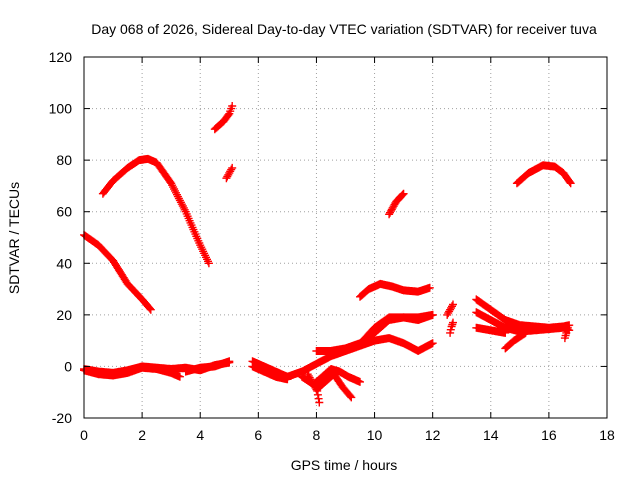 Image resolution: width=640 pixels, height=480 pixels. I want to click on x-tick-label: 8, so click(317, 435).